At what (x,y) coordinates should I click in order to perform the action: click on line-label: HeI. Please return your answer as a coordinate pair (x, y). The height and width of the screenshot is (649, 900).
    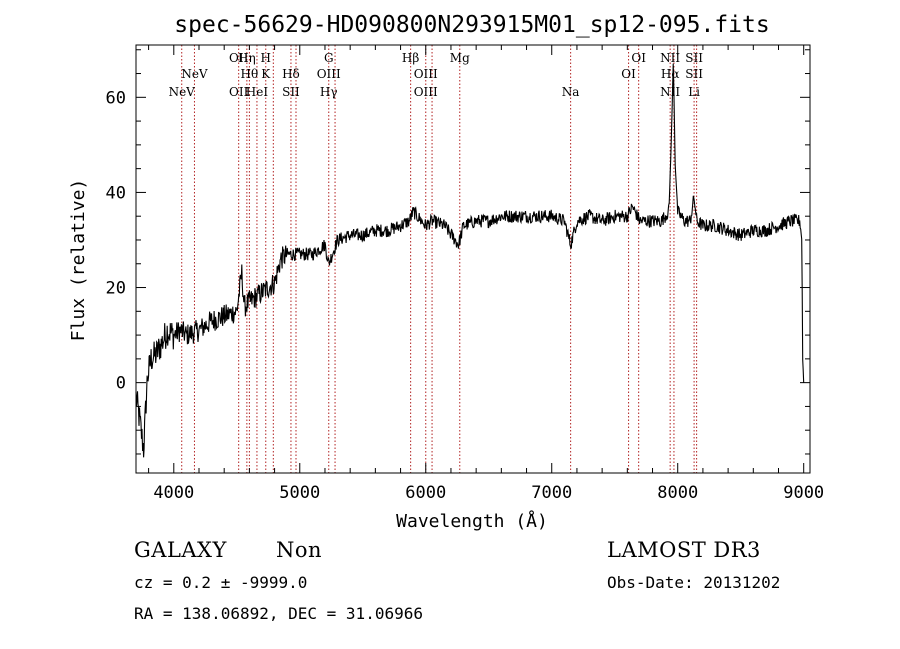
    Looking at the image, I should click on (257, 92).